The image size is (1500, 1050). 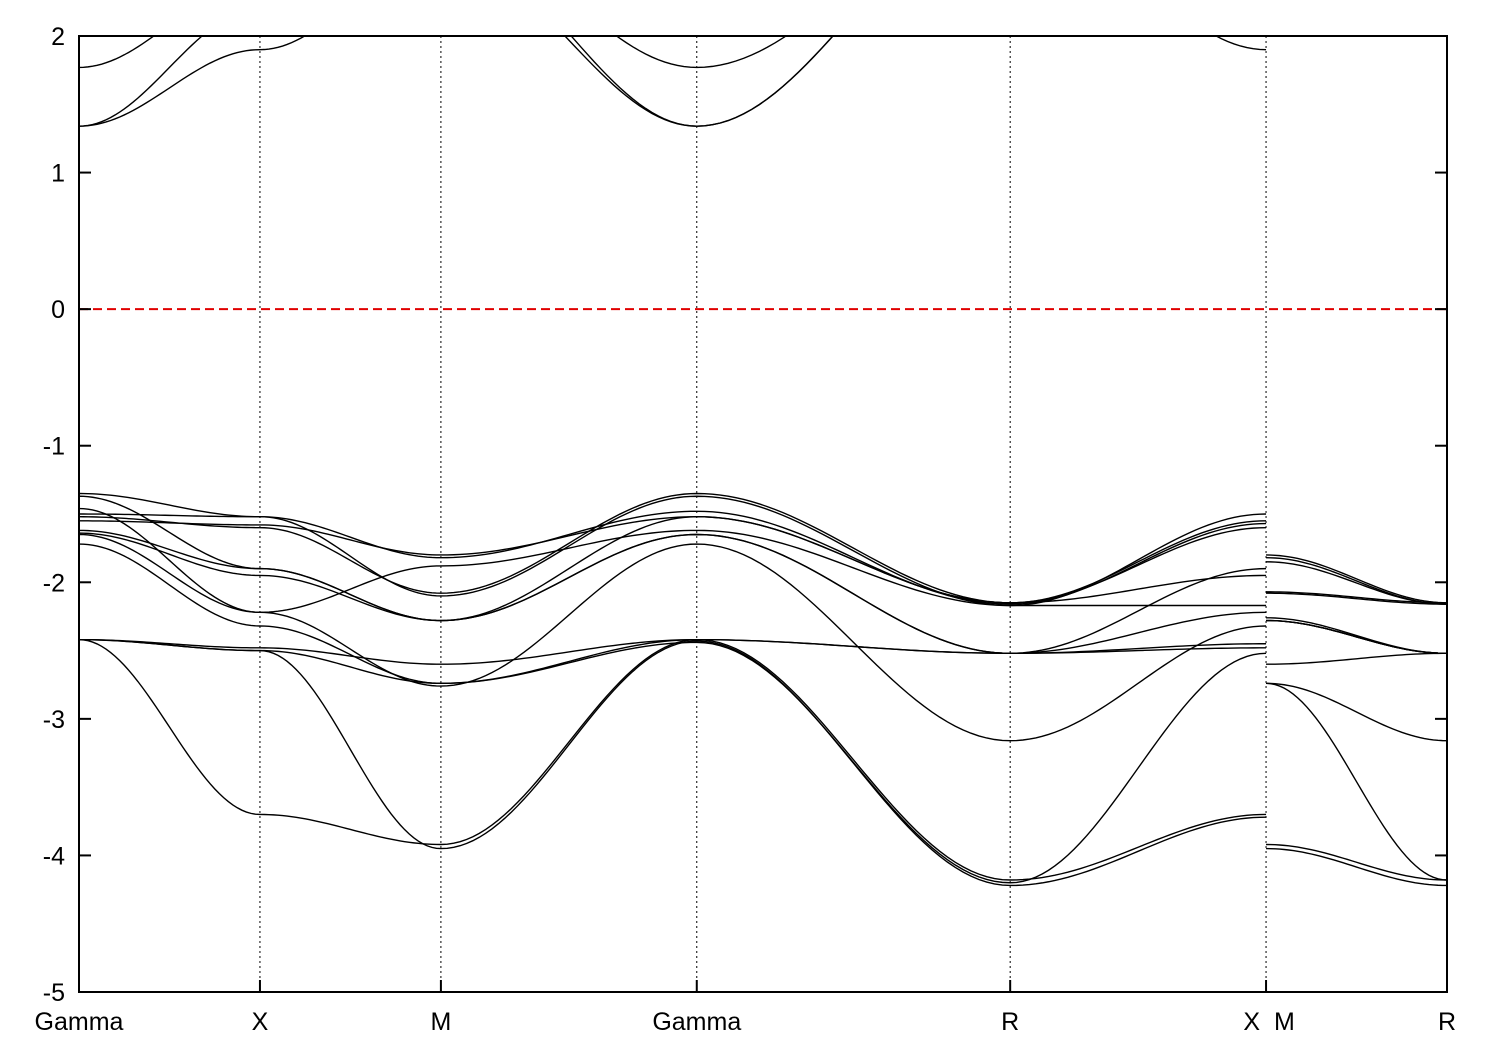 What do you see at coordinates (54, 720) in the screenshot?
I see `y-tick-label: -3` at bounding box center [54, 720].